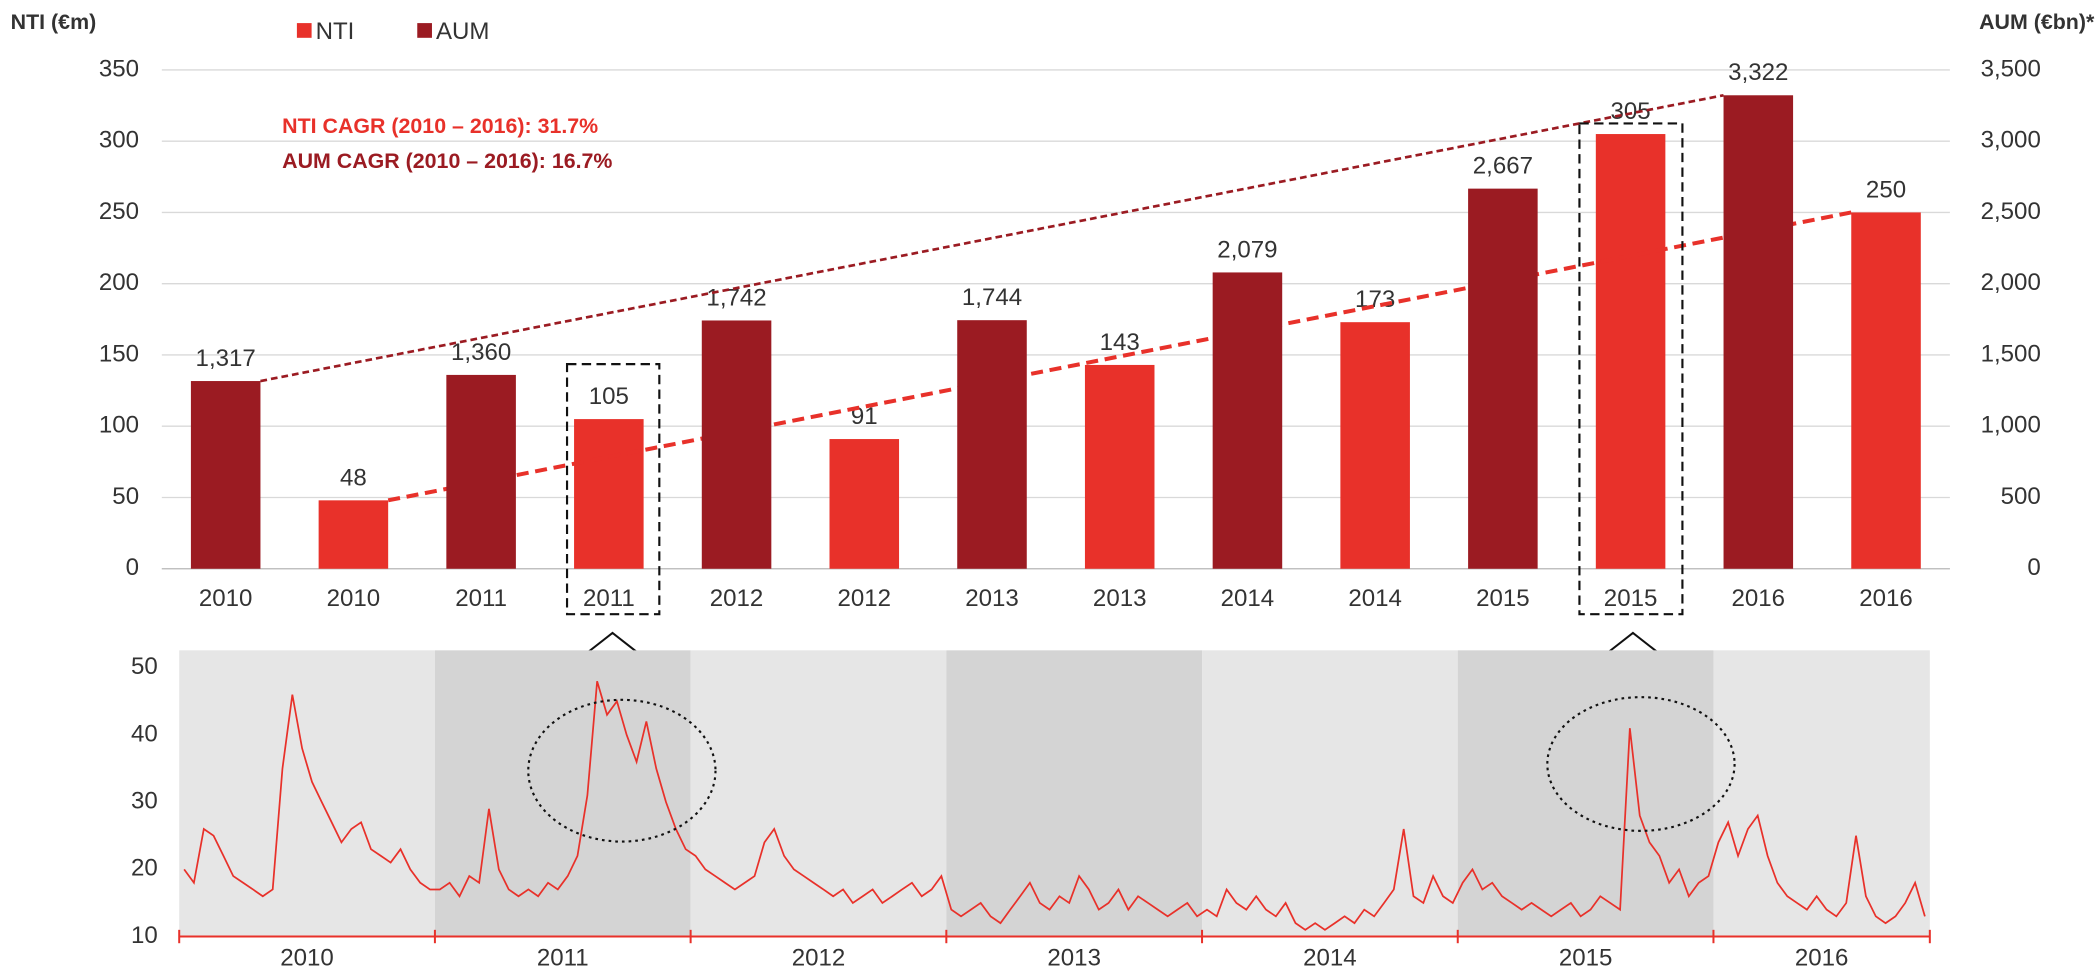 This screenshot has height=973, width=2097. Describe the element at coordinates (1120, 342) in the screenshot. I see `data-label: 143` at that location.